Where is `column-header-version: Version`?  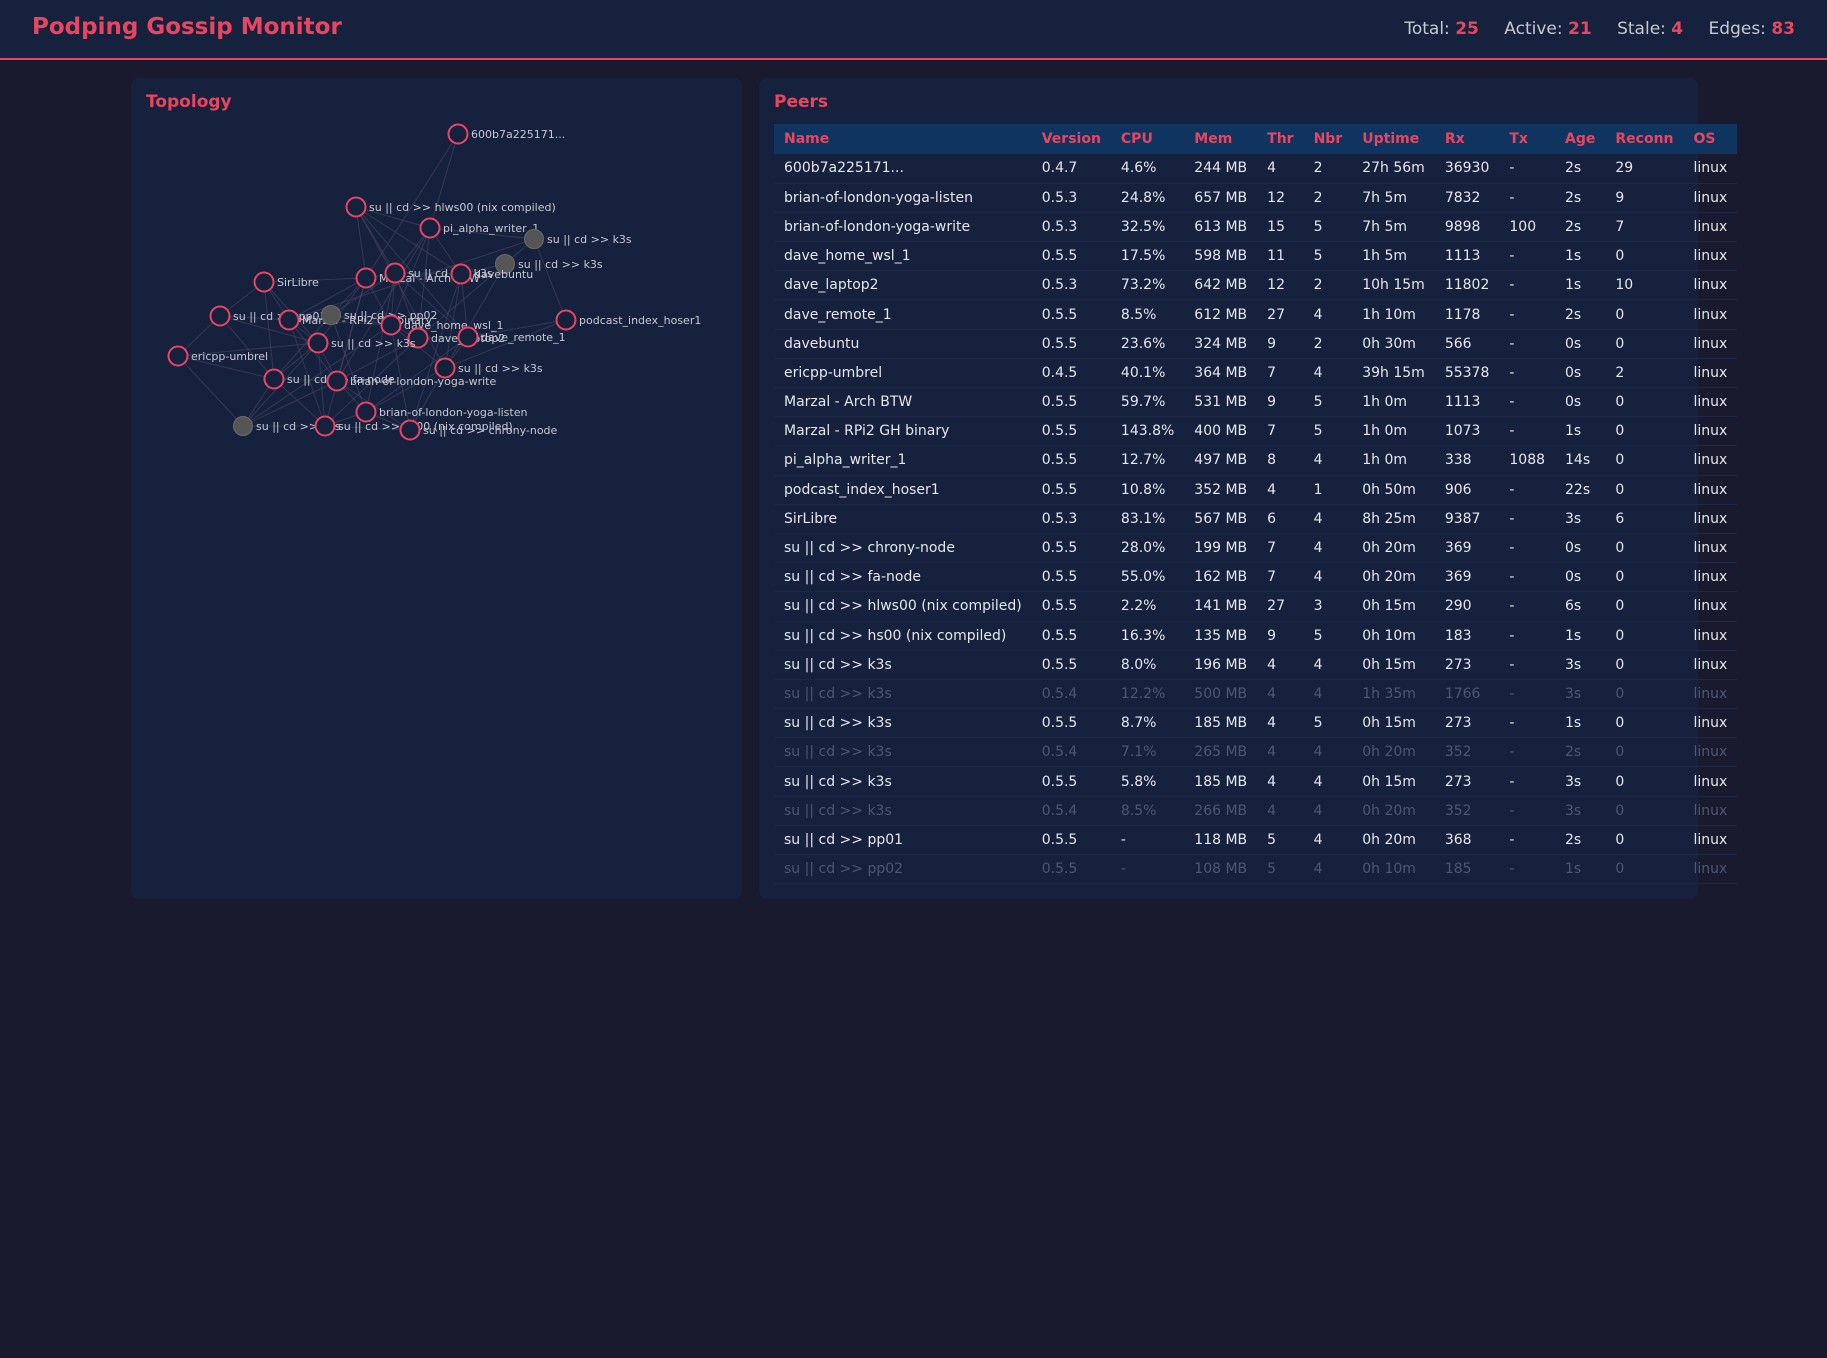
column-header-version: Version is located at coordinates (1071, 139).